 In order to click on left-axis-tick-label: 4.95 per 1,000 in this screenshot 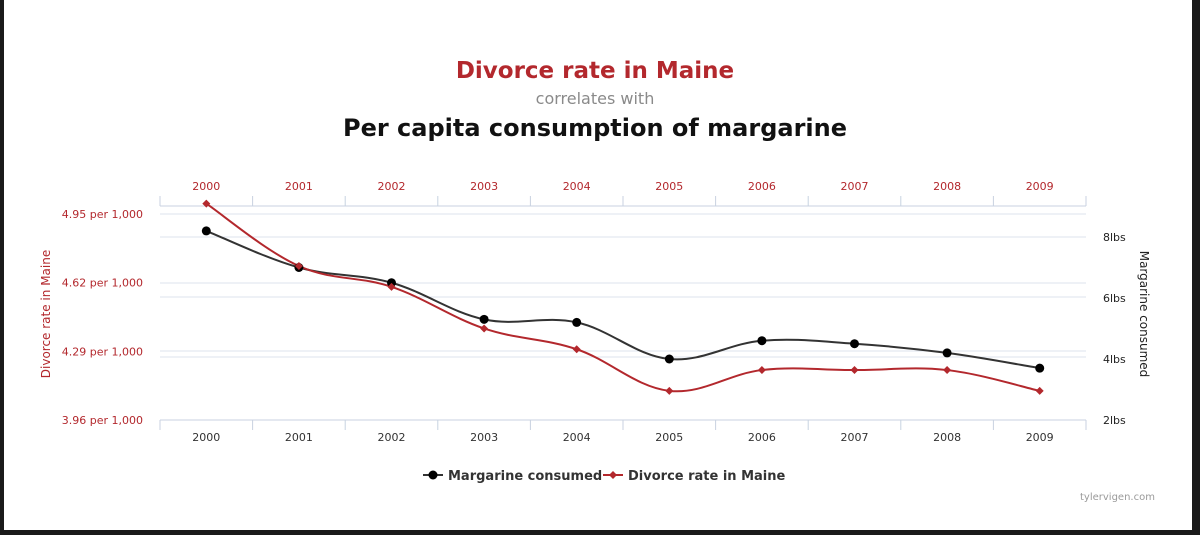, I will do `click(102, 214)`.